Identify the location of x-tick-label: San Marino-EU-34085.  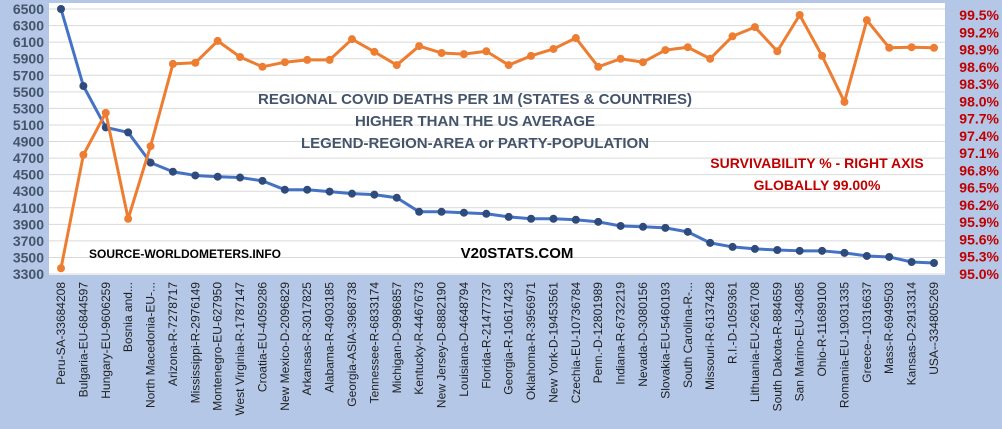
(800, 342).